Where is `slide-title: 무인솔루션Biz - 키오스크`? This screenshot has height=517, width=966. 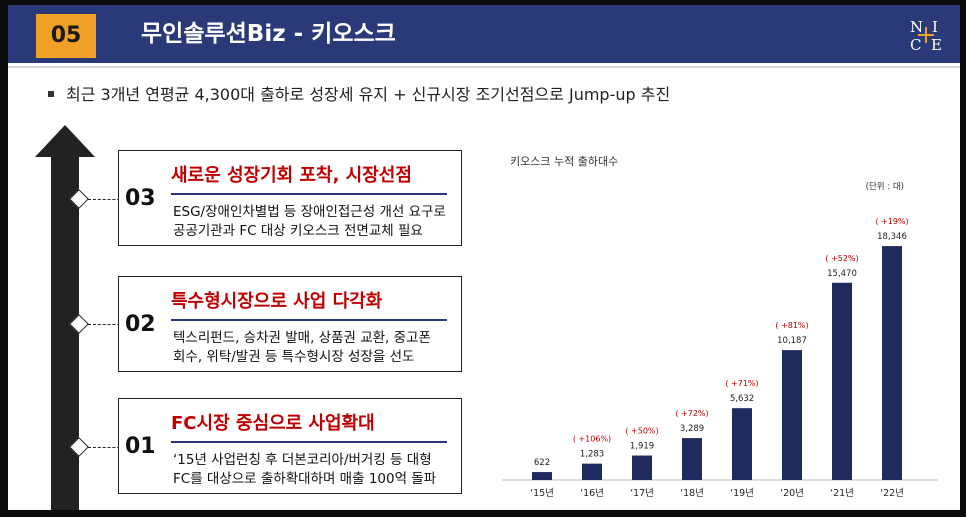 slide-title: 무인솔루션Biz - 키오스크 is located at coordinates (268, 34).